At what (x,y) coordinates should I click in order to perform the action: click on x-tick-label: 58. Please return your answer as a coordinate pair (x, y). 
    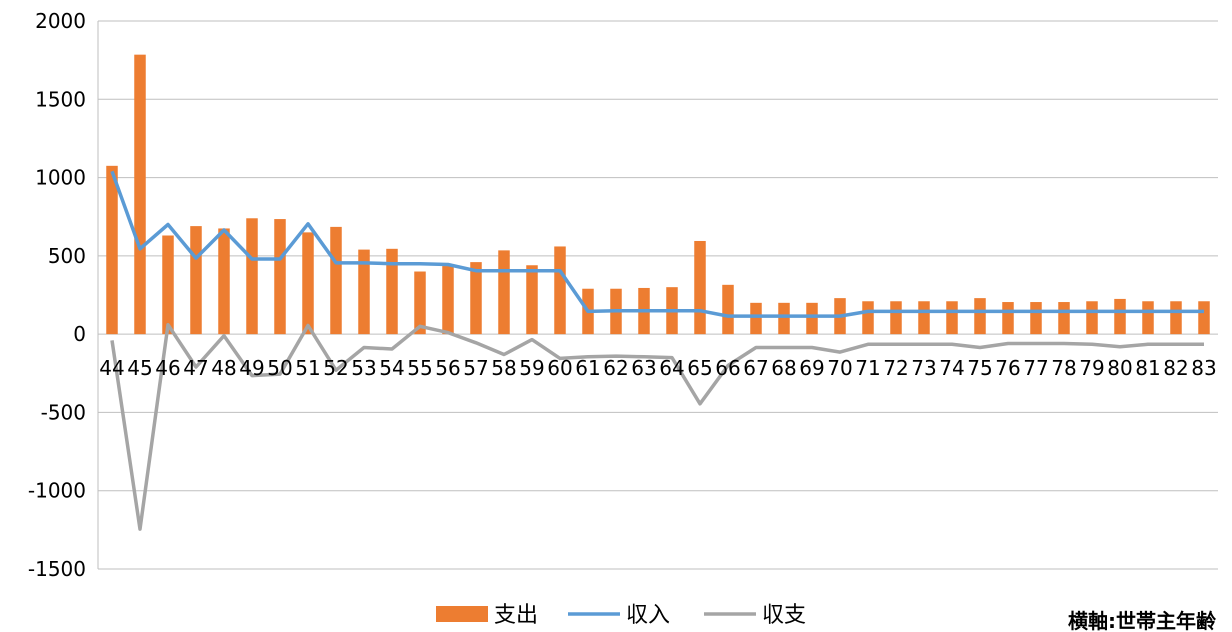
    Looking at the image, I should click on (503, 368).